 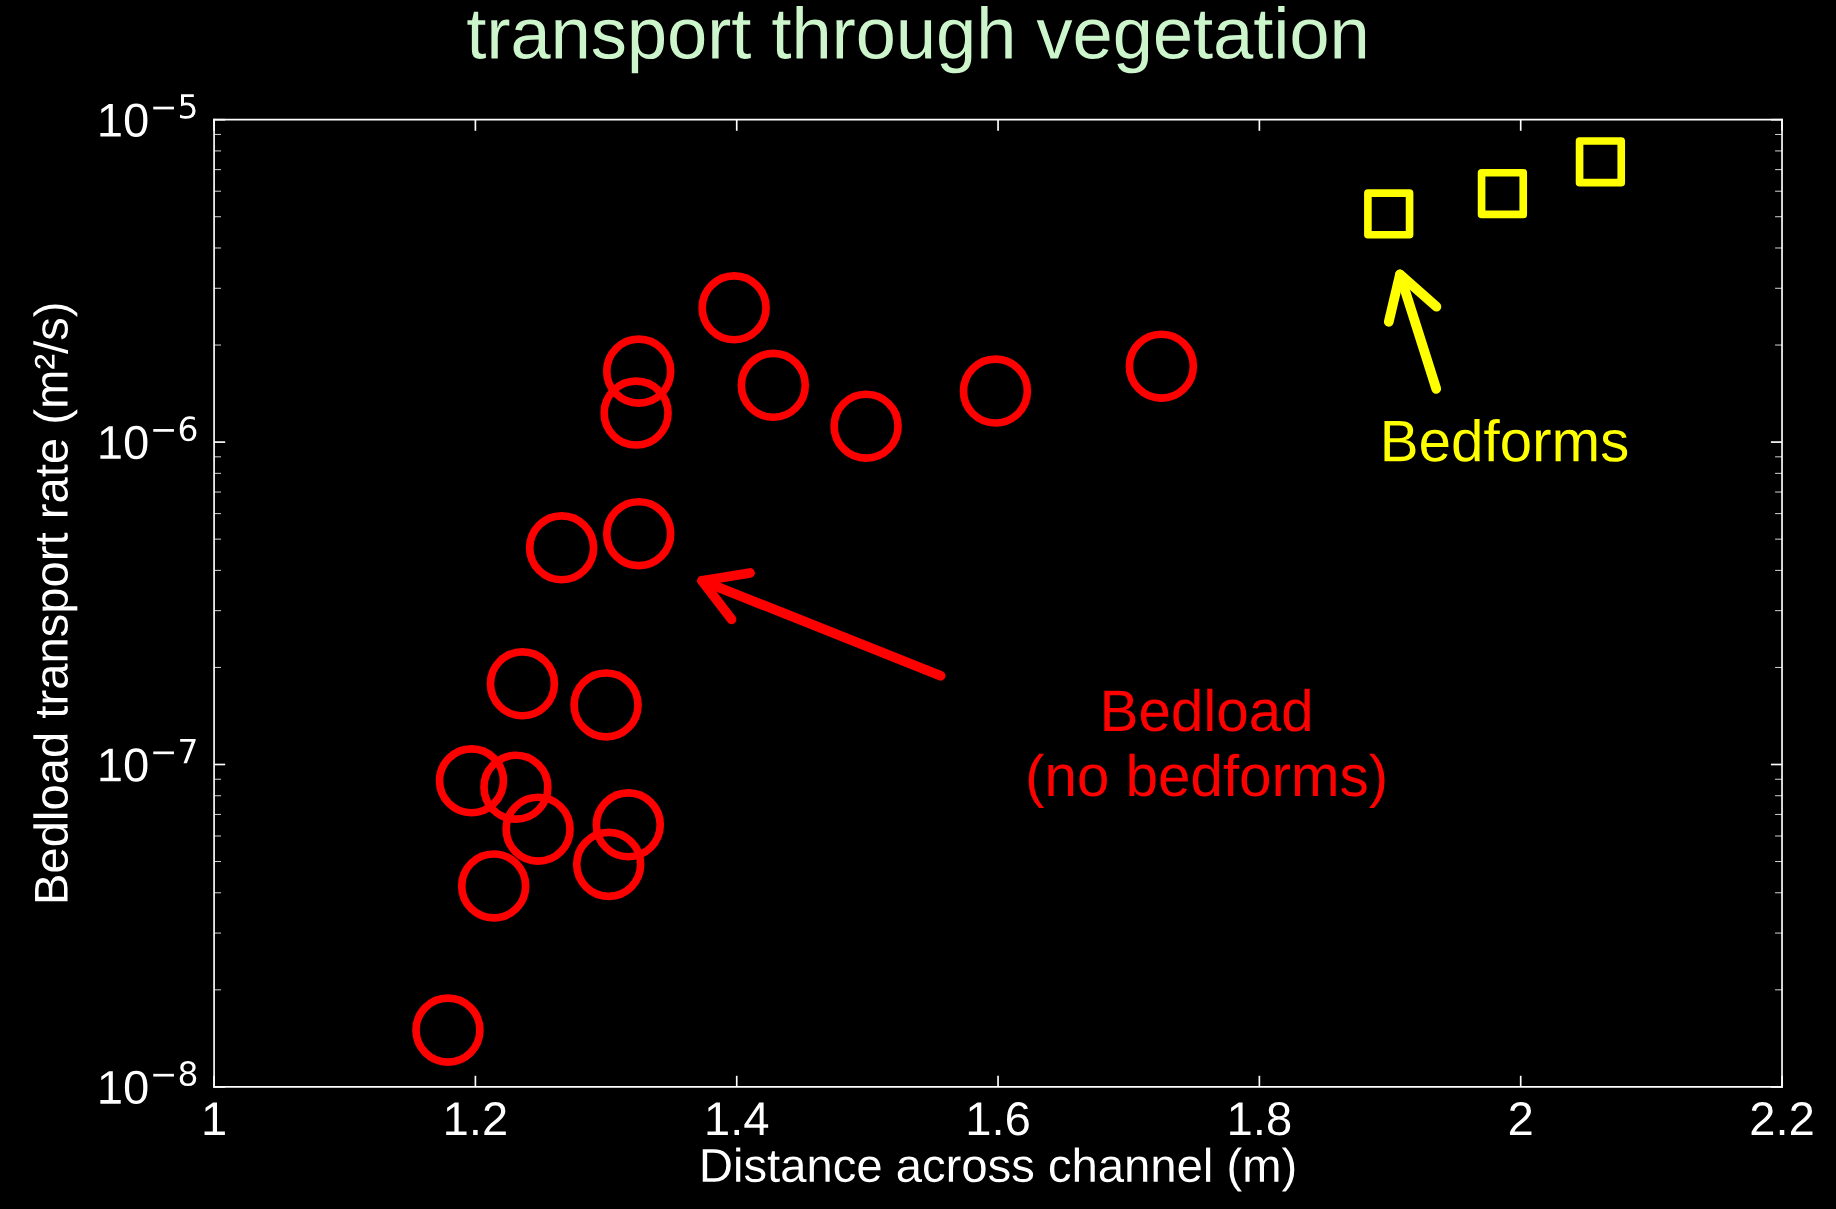 I want to click on annotation: Bedforms, so click(x=1506, y=440).